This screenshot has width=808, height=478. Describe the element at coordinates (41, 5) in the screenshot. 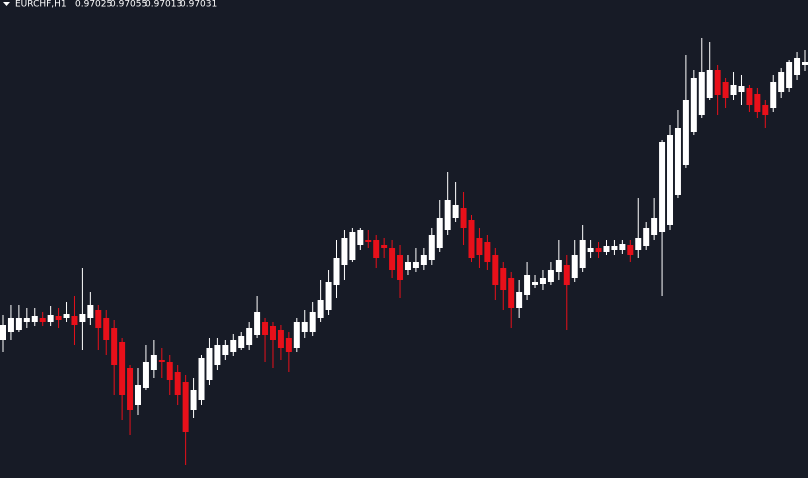

I see `symbol-title: EURCHF,H1` at that location.